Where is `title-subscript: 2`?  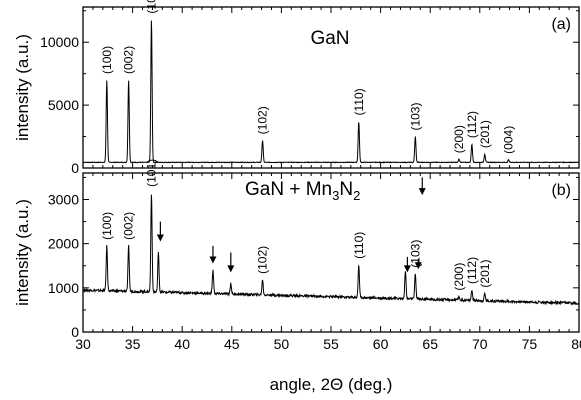
title-subscript: 2 is located at coordinates (356, 195).